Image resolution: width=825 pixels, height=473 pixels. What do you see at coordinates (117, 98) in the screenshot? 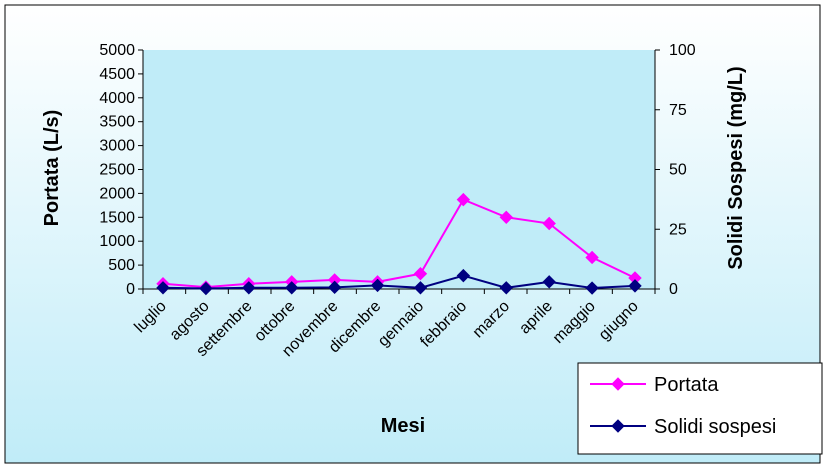
I see `y-tick-label: 4000` at bounding box center [117, 98].